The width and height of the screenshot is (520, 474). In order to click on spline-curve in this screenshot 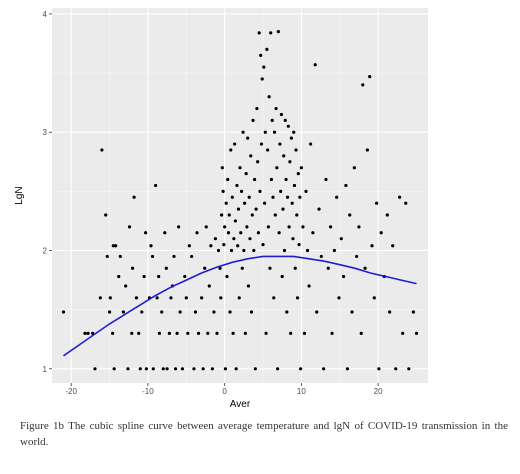, I will do `click(240, 306)`.